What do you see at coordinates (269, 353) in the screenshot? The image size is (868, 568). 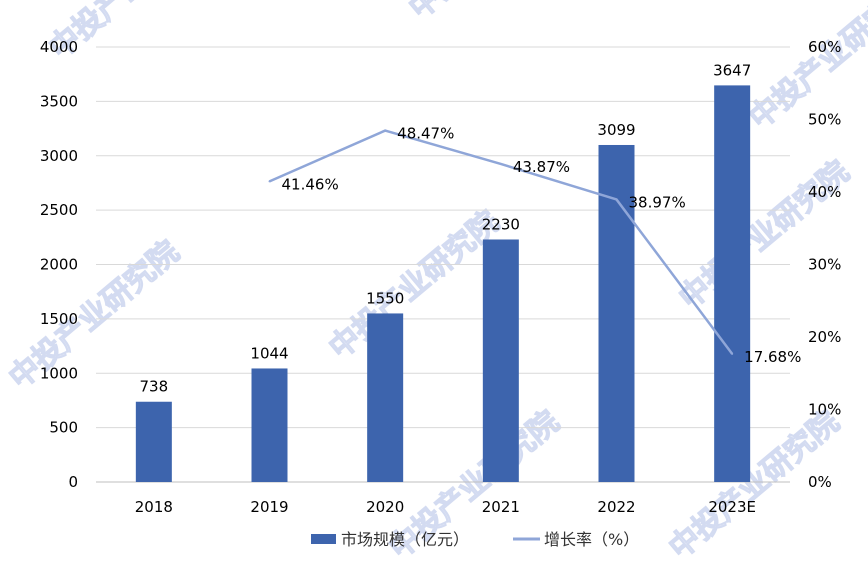 I see `bar-data-label: 1044` at bounding box center [269, 353].